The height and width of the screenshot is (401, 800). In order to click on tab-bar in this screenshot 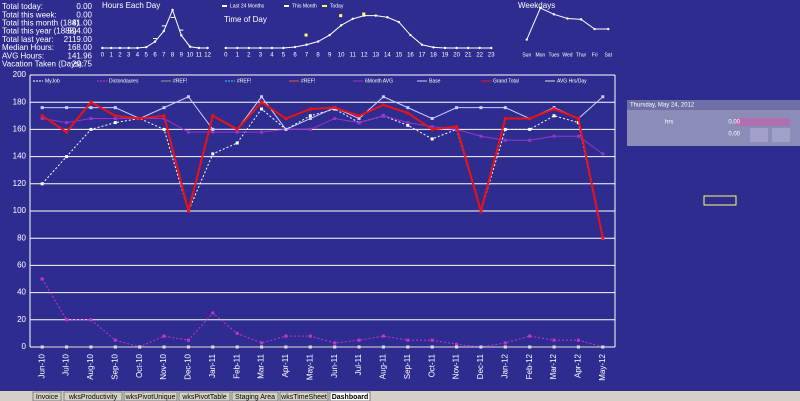, I will do `click(400, 396)`.